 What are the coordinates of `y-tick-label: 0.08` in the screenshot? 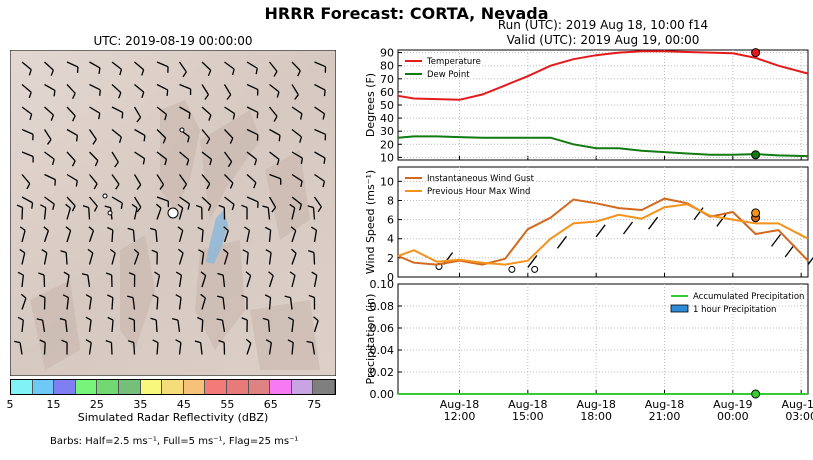 It's located at (382, 306).